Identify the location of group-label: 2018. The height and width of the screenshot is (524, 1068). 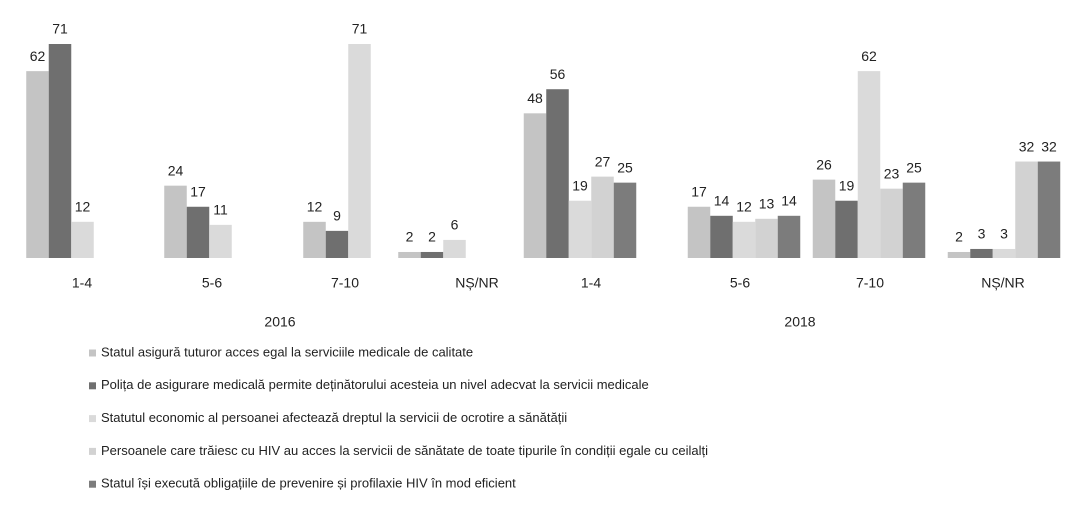
(799, 322).